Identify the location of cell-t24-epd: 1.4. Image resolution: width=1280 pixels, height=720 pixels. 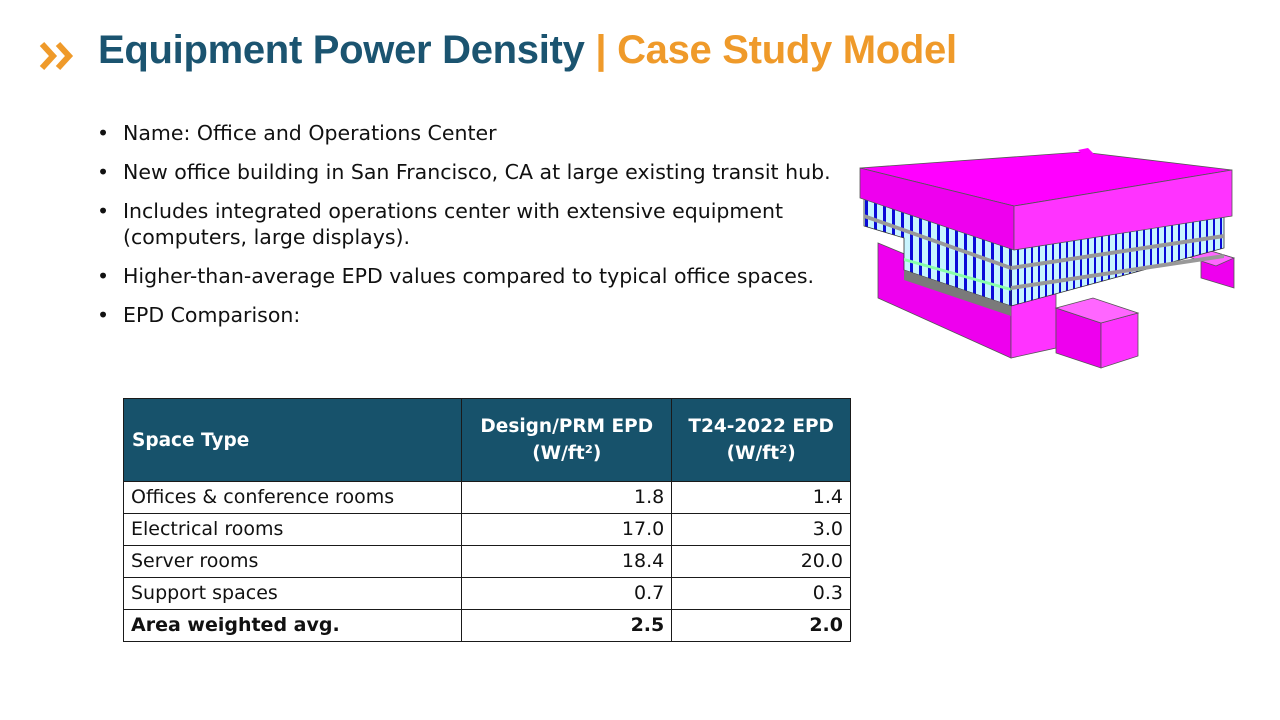
(761, 497).